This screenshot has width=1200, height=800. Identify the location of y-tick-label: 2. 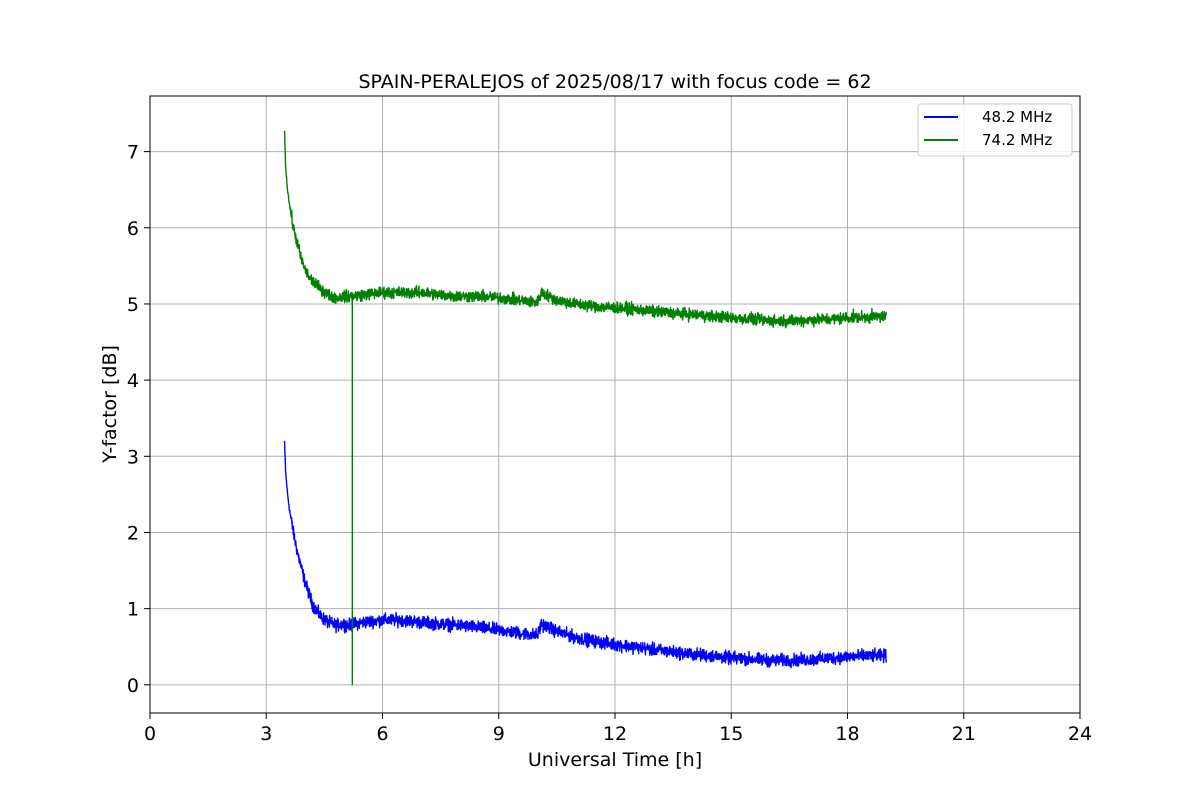
(133, 533).